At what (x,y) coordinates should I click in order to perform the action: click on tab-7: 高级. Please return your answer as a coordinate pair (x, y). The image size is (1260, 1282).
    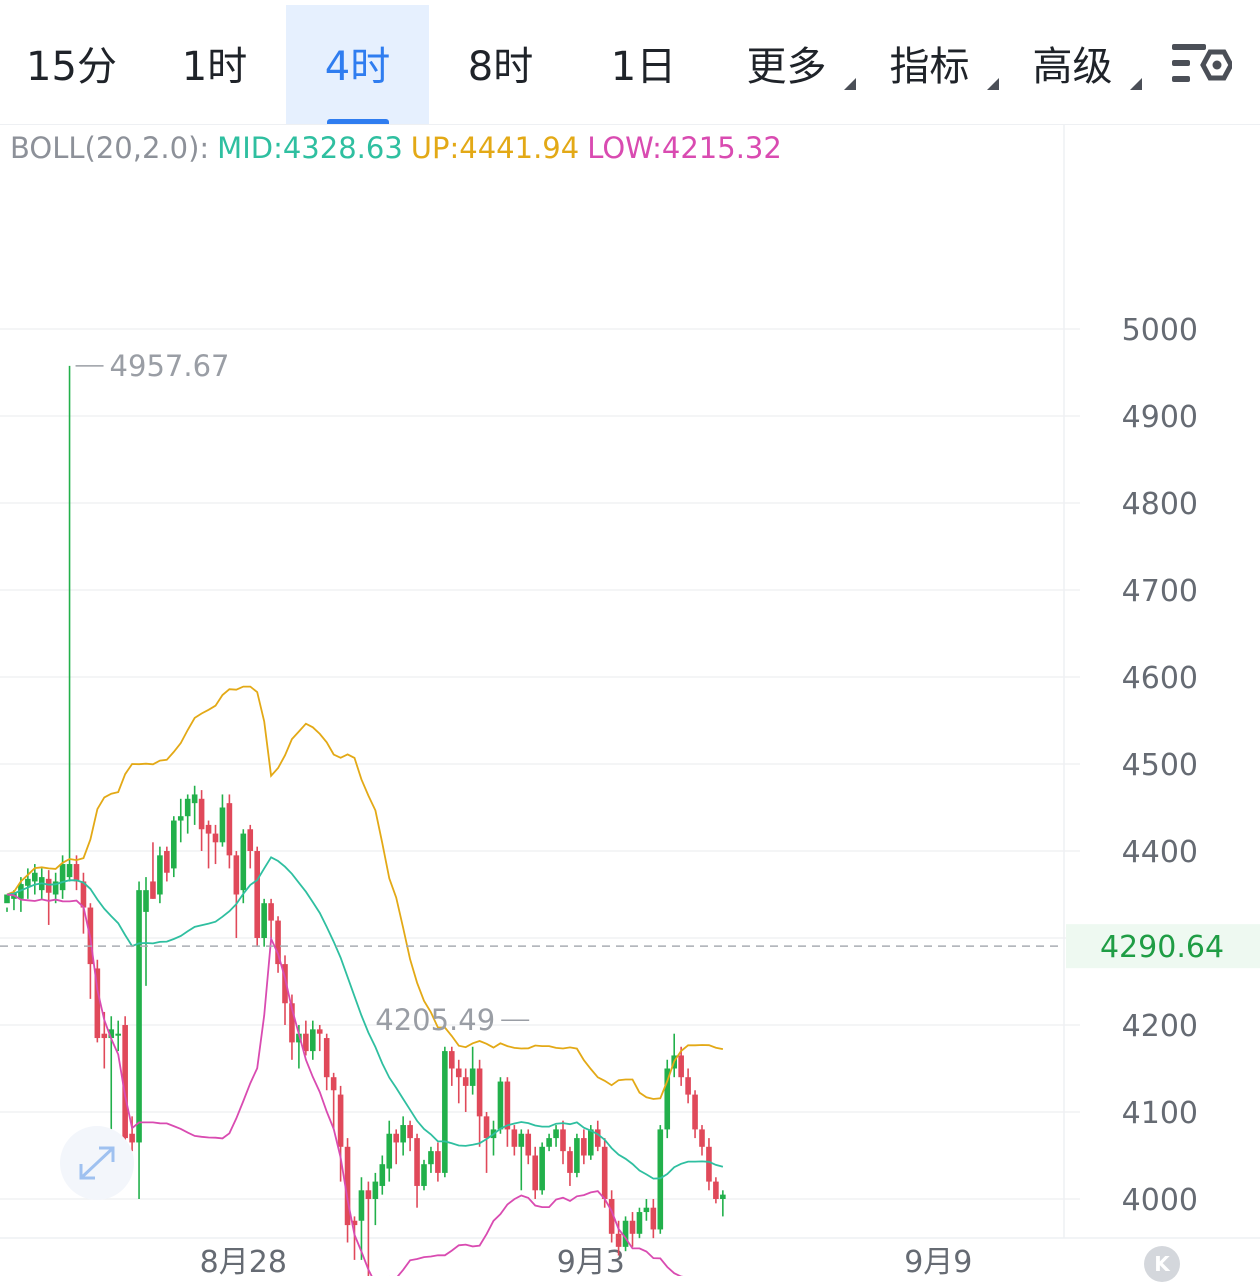
    Looking at the image, I should click on (1072, 64).